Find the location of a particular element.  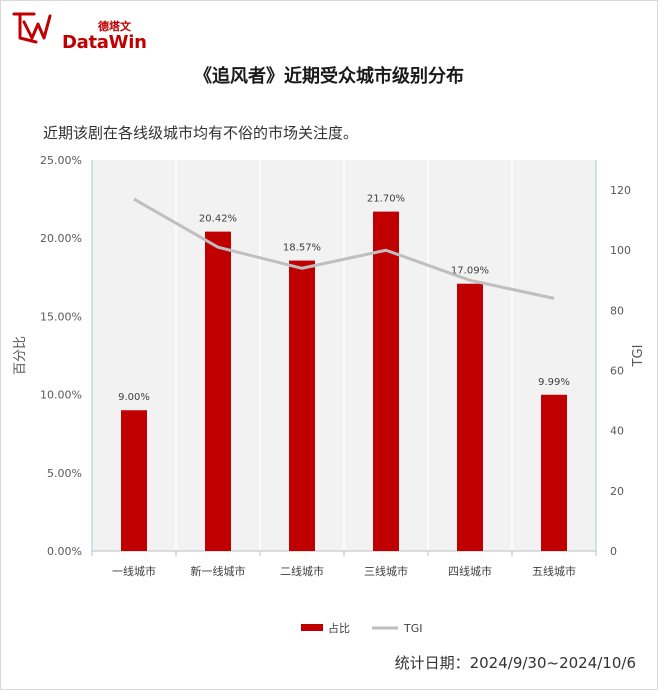

chart-note: 近期该剧在各线级城市均有不俗的市场关注度。 is located at coordinates (201, 133).